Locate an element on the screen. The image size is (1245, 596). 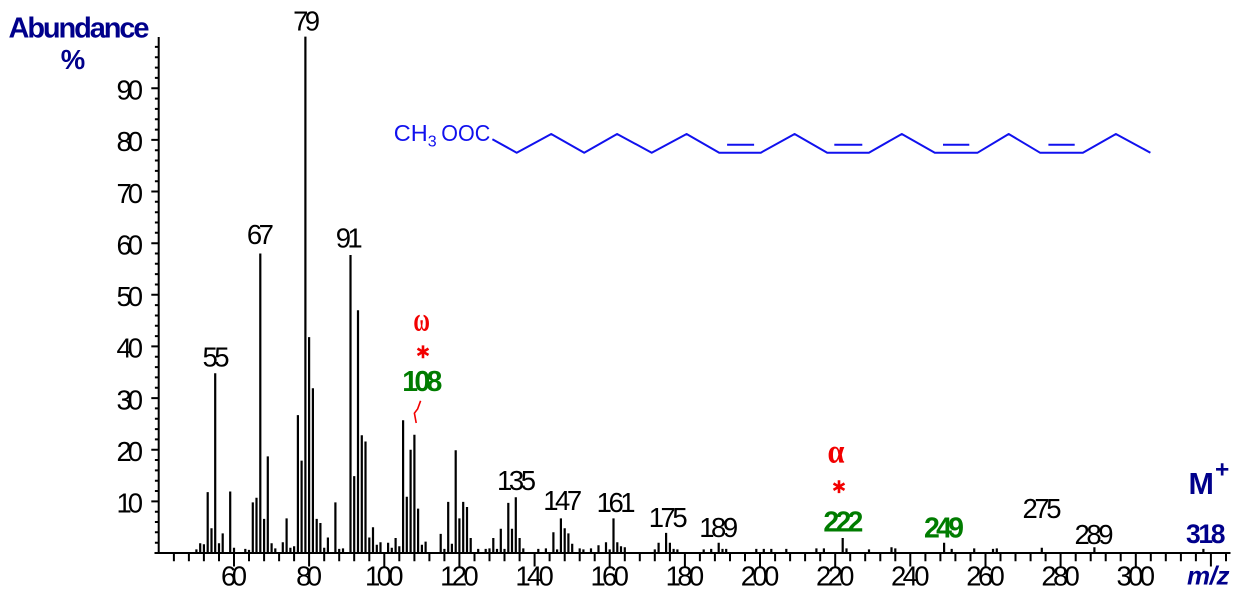
svg-text: OOC is located at coordinates (465, 133).